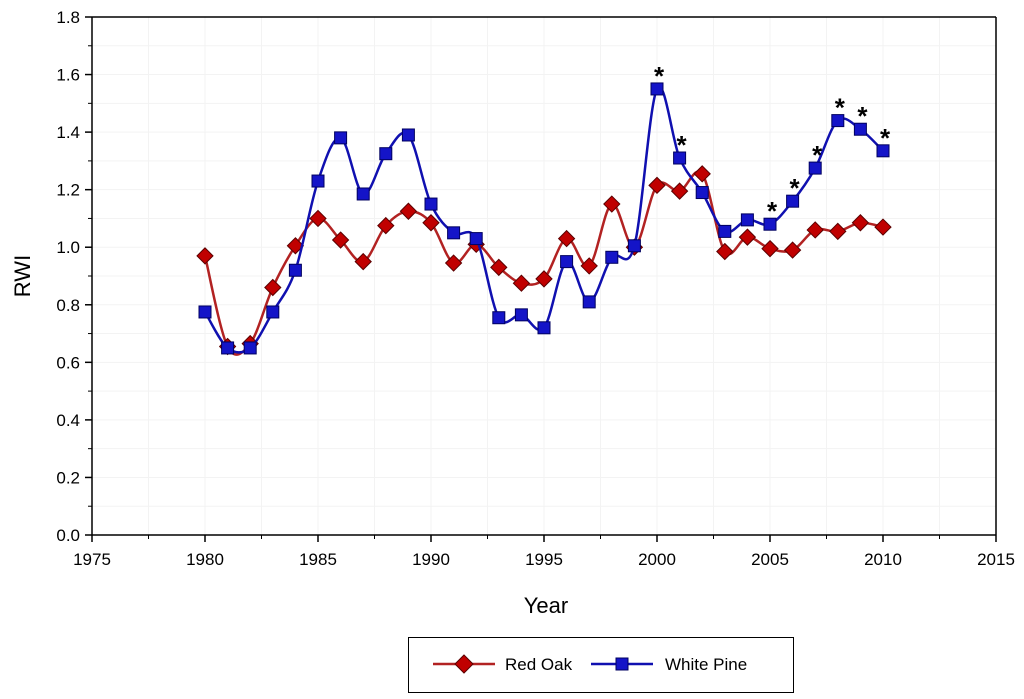  What do you see at coordinates (68, 132) in the screenshot?
I see `y-tick-label: 1.4` at bounding box center [68, 132].